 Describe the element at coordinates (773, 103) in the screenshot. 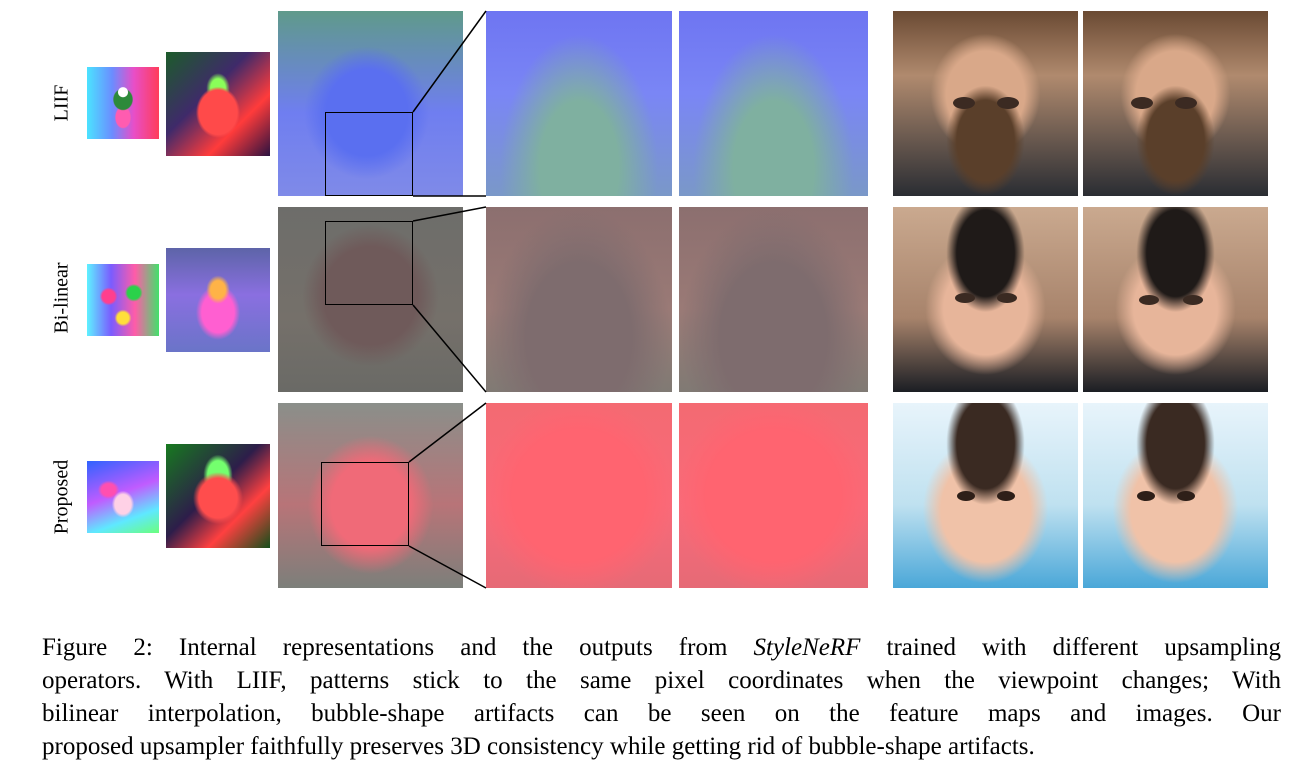

I see `feature-zoom-view2-liif` at that location.